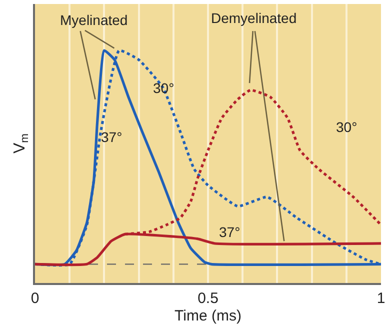 The width and height of the screenshot is (391, 331). Describe the element at coordinates (35, 298) in the screenshot. I see `x-tick-label: 0` at that location.